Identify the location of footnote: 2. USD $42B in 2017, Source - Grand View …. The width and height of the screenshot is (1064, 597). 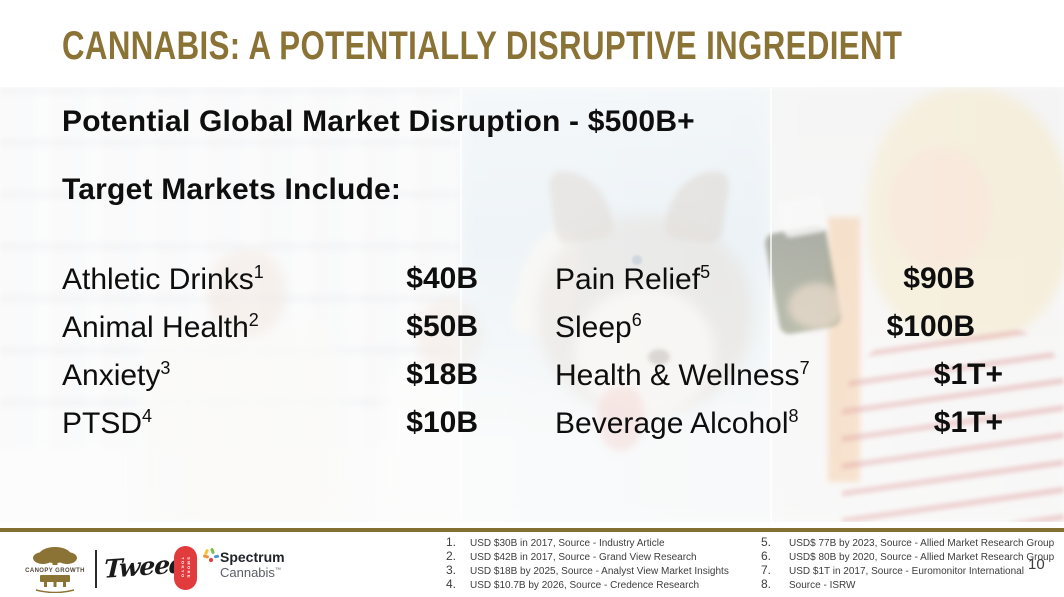
(571, 556).